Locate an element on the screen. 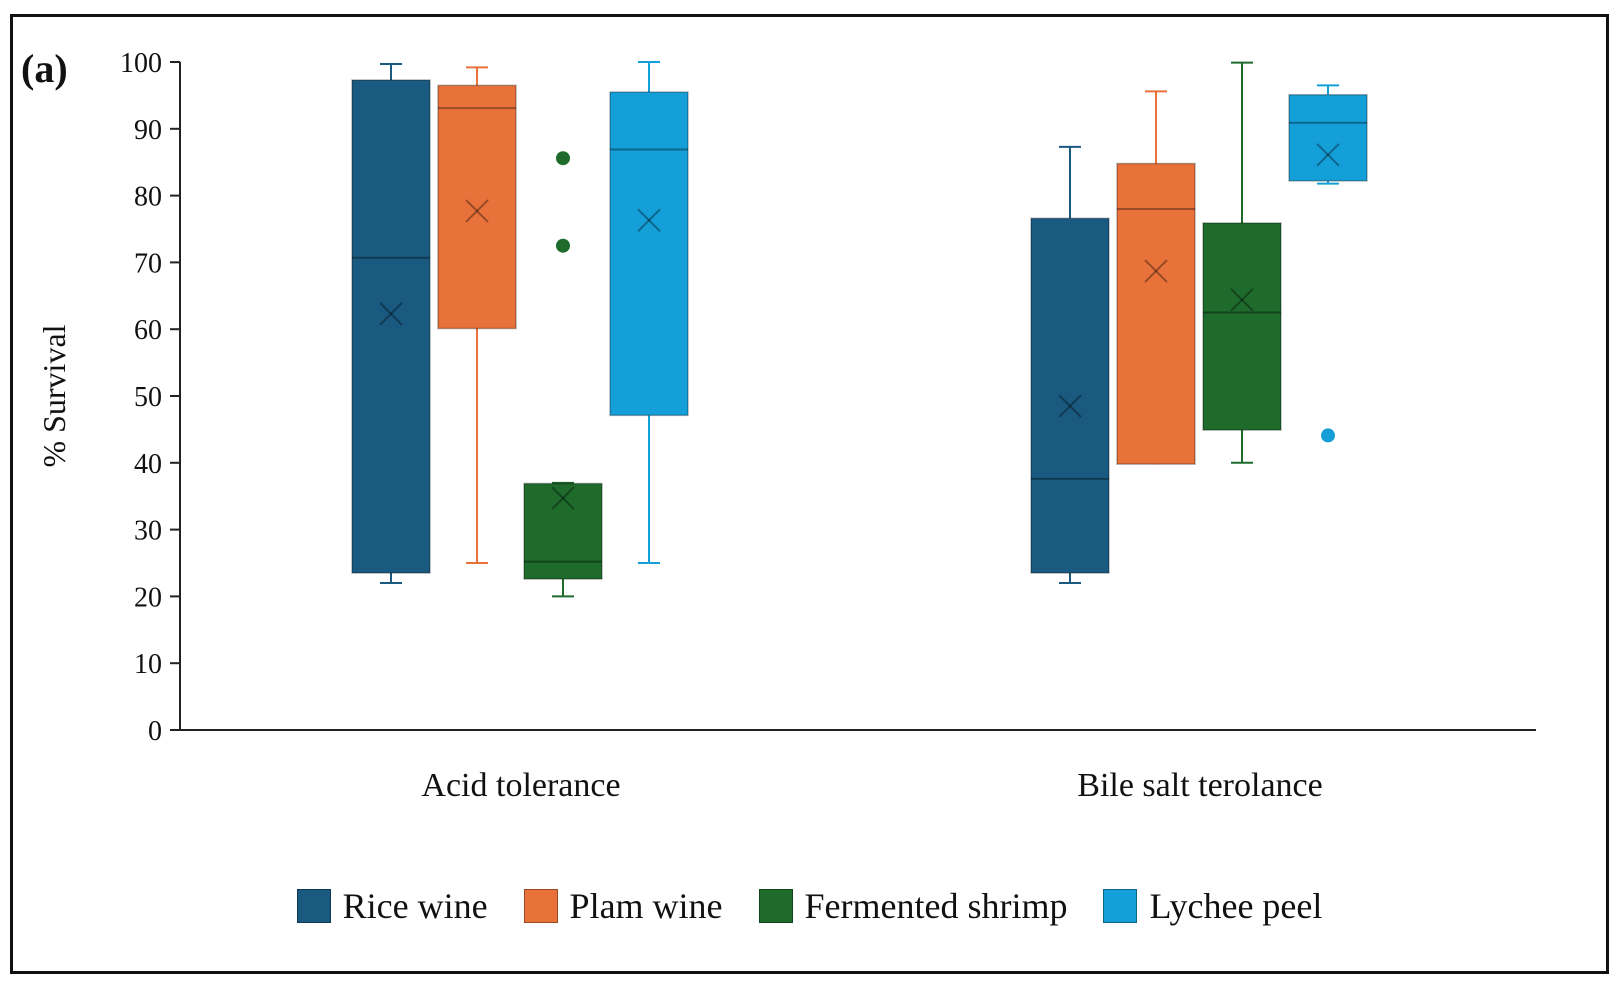 The height and width of the screenshot is (988, 1623). legend-label: Plam wine is located at coordinates (646, 906).